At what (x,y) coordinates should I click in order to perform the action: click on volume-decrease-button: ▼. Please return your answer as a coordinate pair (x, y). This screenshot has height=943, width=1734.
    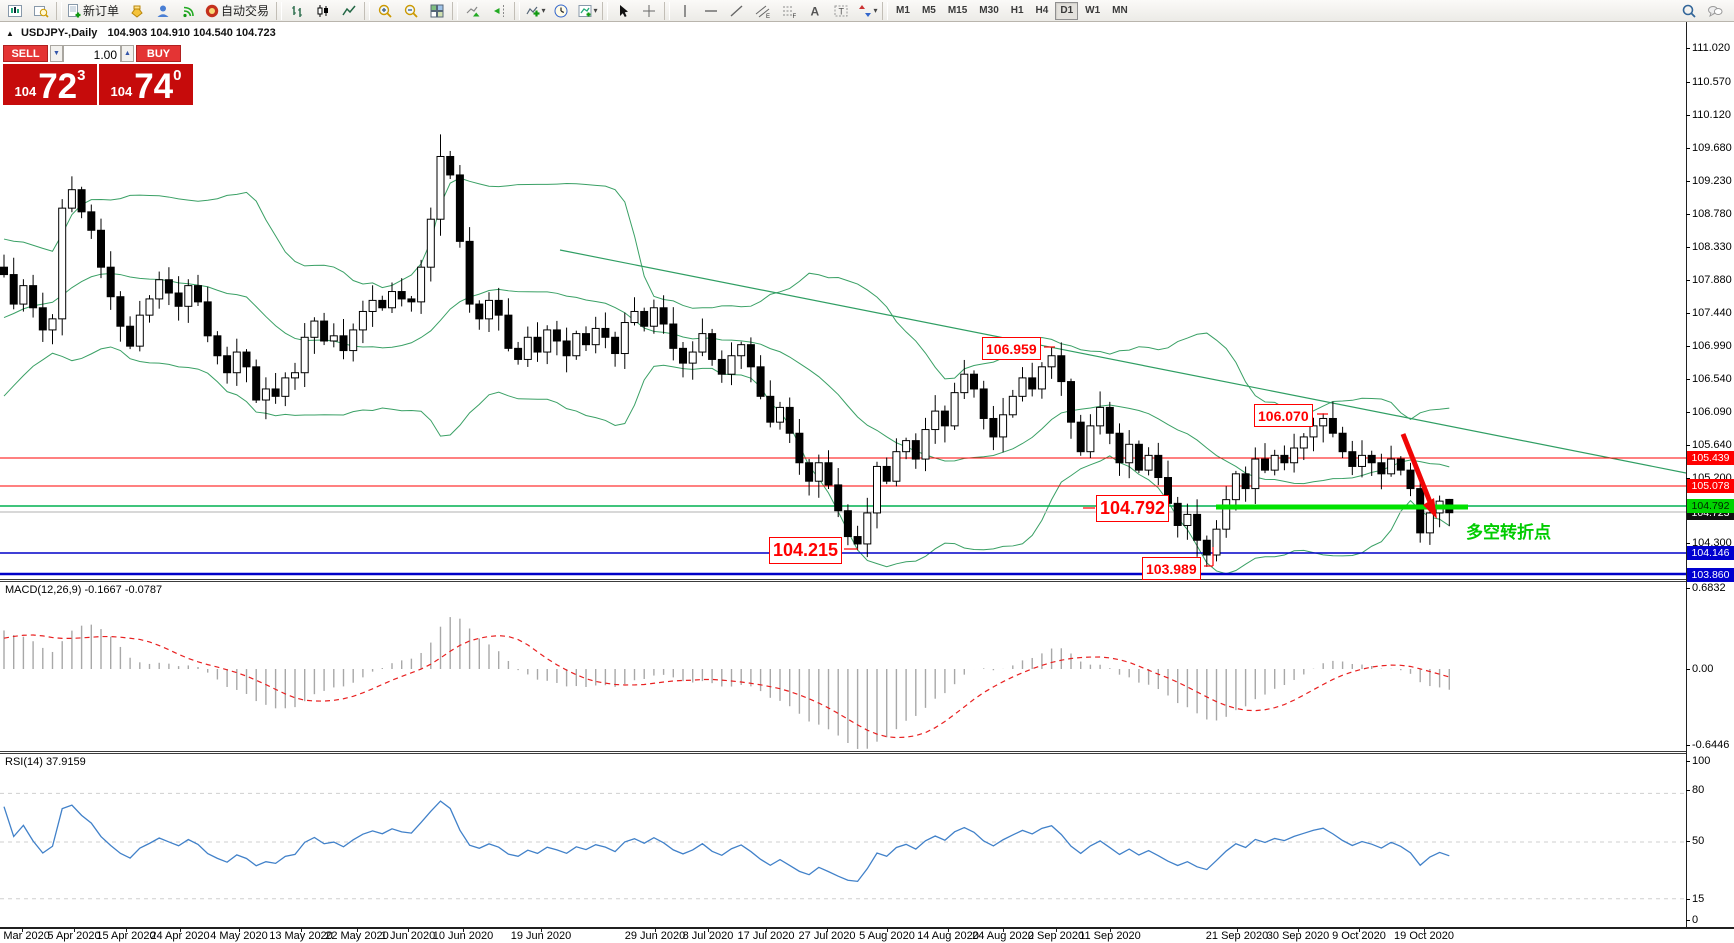
    Looking at the image, I should click on (56, 53).